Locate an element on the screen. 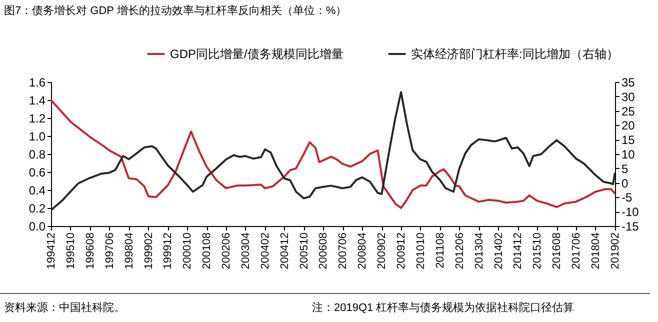 This screenshot has height=322, width=658. legend-label: 实体经济部门杠杆率:同比增加（右轴） is located at coordinates (514, 54).